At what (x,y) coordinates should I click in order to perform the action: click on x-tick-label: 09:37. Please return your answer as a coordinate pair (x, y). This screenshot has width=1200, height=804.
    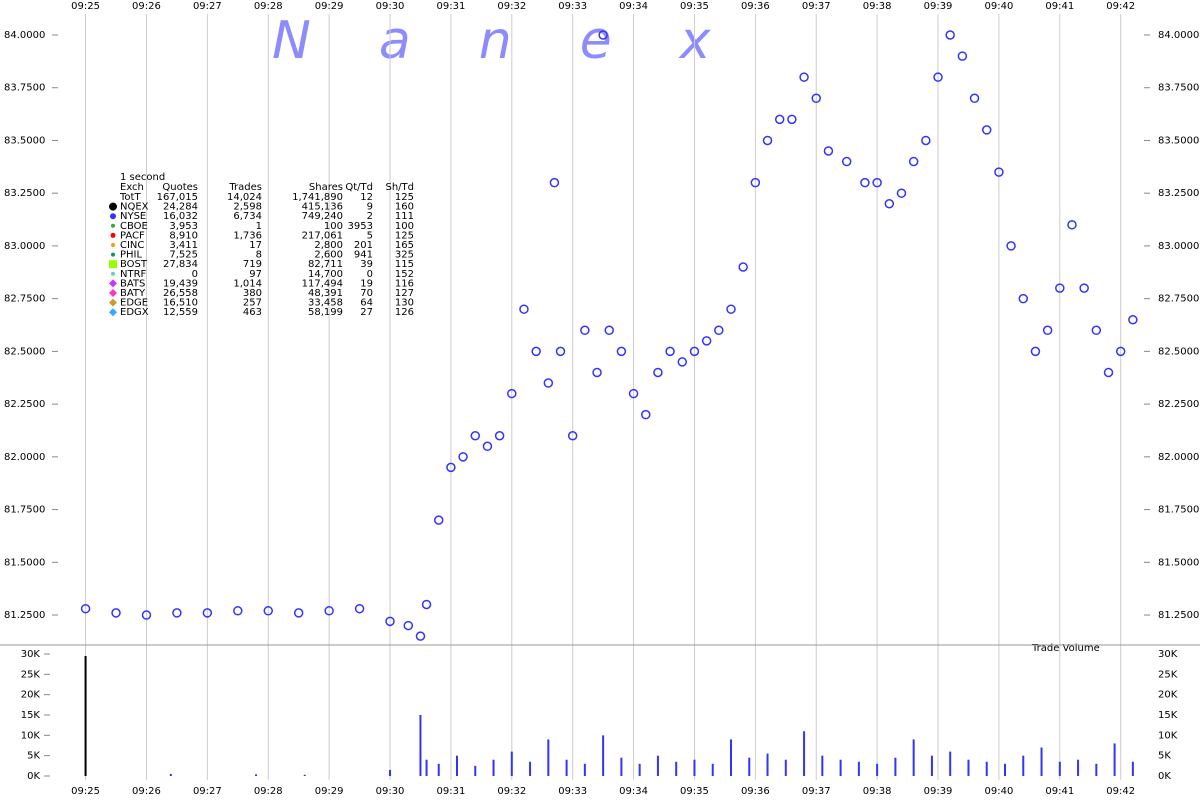
    Looking at the image, I should click on (816, 791).